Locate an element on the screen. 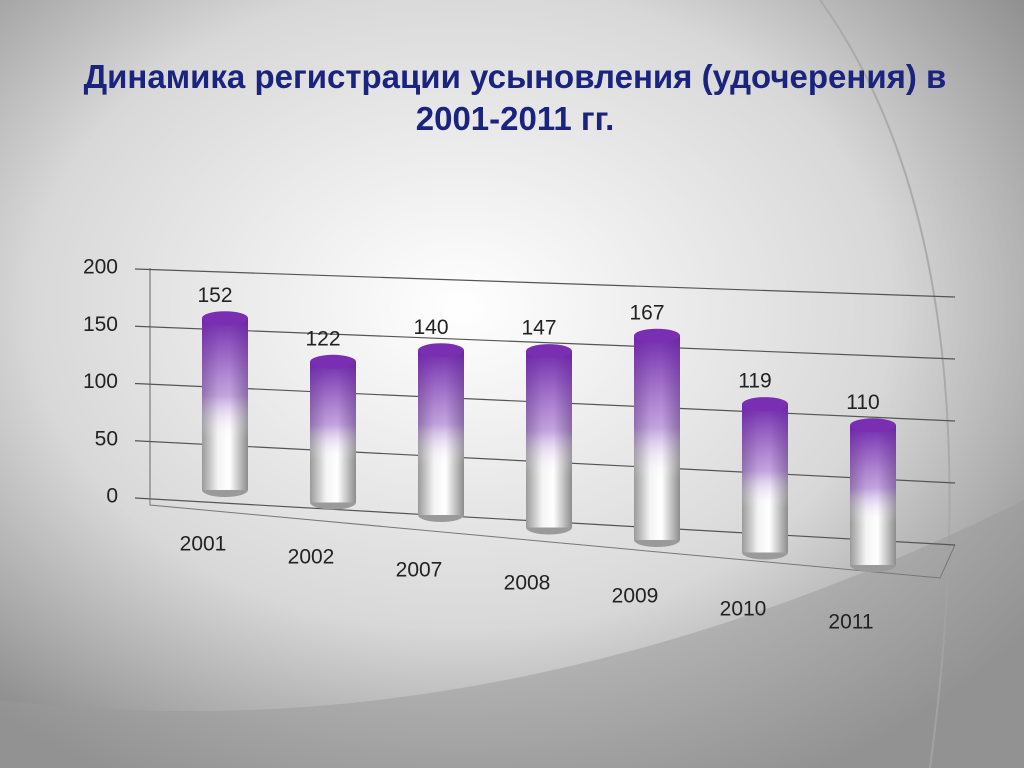 This screenshot has height=768, width=1024. data-label: 152 is located at coordinates (214, 295).